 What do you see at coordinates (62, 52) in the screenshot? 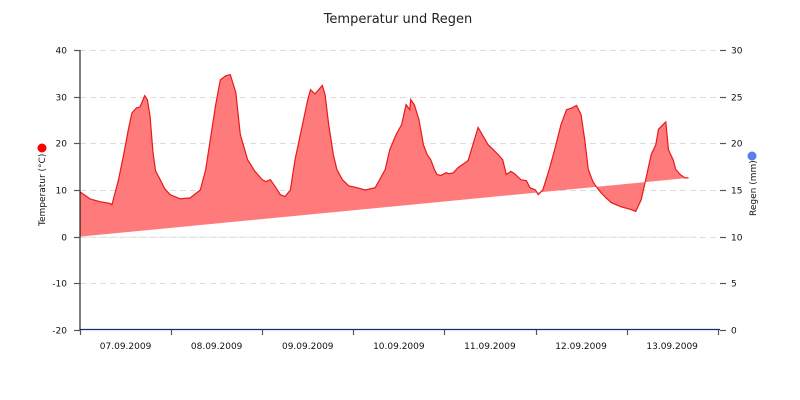
I see `y-left-tick-label: 40` at bounding box center [62, 52].